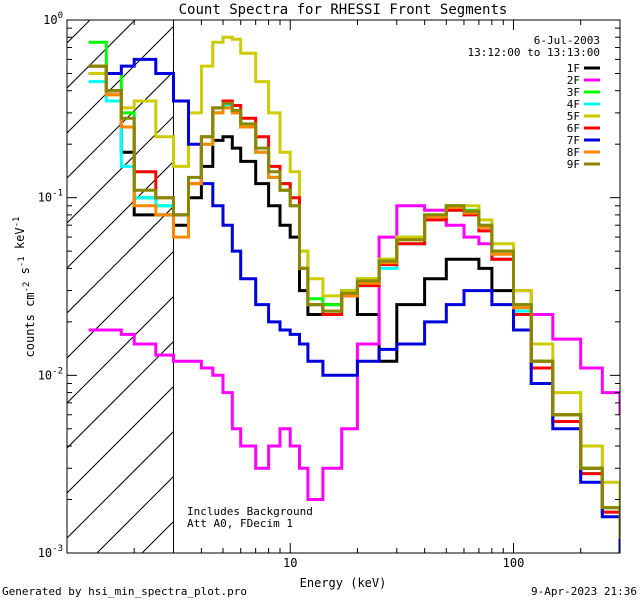 Image resolution: width=640 pixels, height=600 pixels. What do you see at coordinates (567, 40) in the screenshot?
I see `date-annotation: 6-Jul-2003` at bounding box center [567, 40].